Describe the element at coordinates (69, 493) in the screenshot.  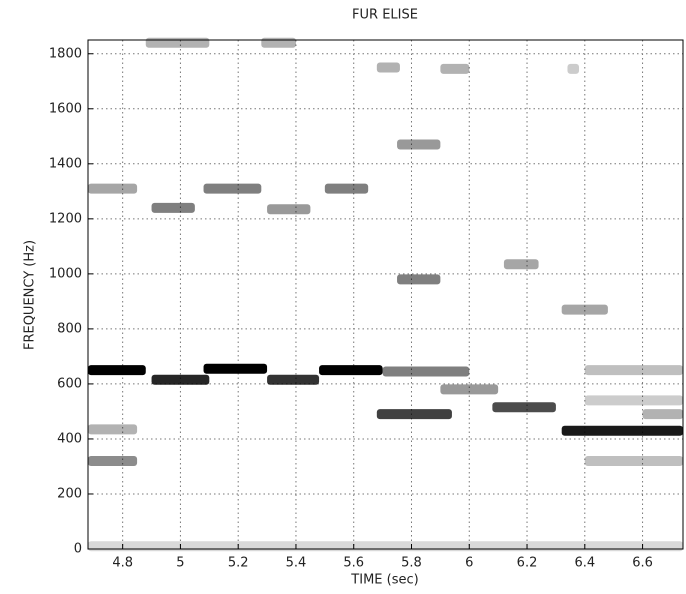
I see `y-tick-label: 200` at that location.